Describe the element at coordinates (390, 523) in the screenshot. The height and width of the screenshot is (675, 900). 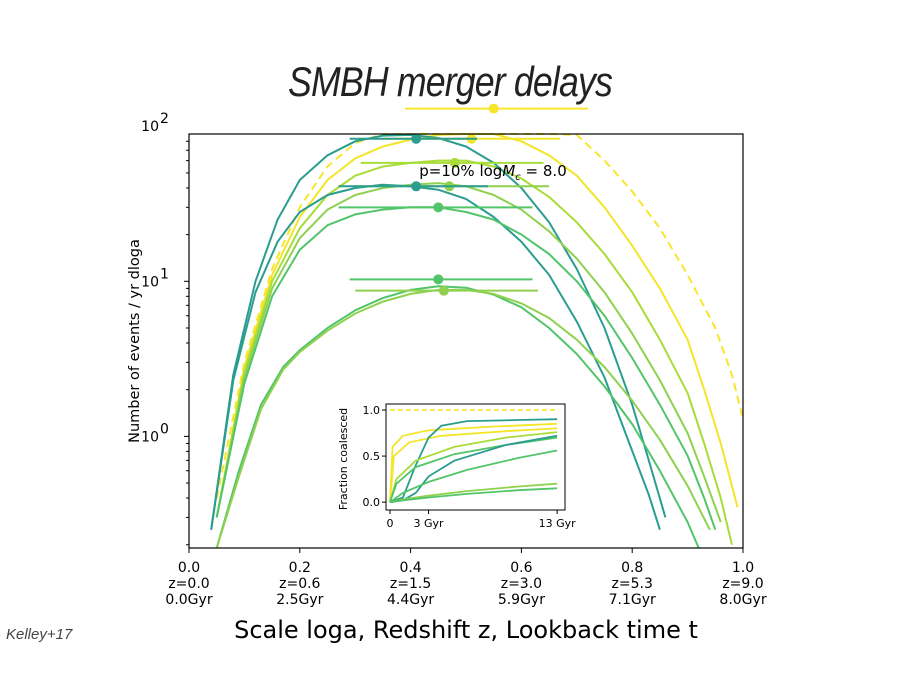
I see `inset-x-tick-label-0: 0` at that location.